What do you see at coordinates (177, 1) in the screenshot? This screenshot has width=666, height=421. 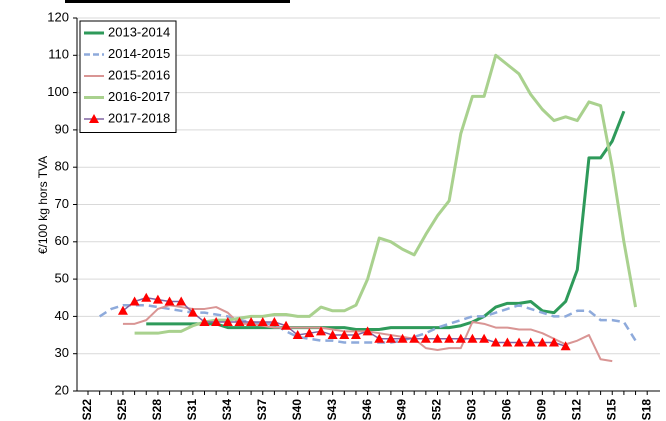 I see `title-underline` at bounding box center [177, 1].